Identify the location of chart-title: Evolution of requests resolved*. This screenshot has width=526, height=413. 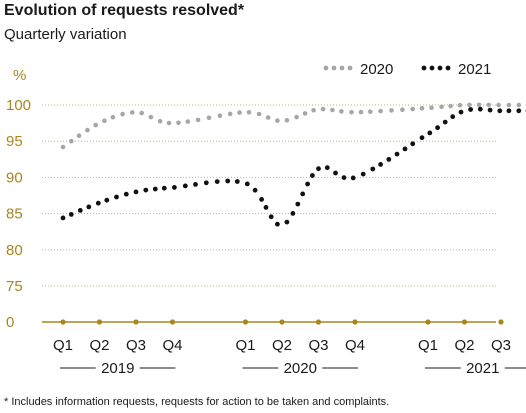
(124, 10).